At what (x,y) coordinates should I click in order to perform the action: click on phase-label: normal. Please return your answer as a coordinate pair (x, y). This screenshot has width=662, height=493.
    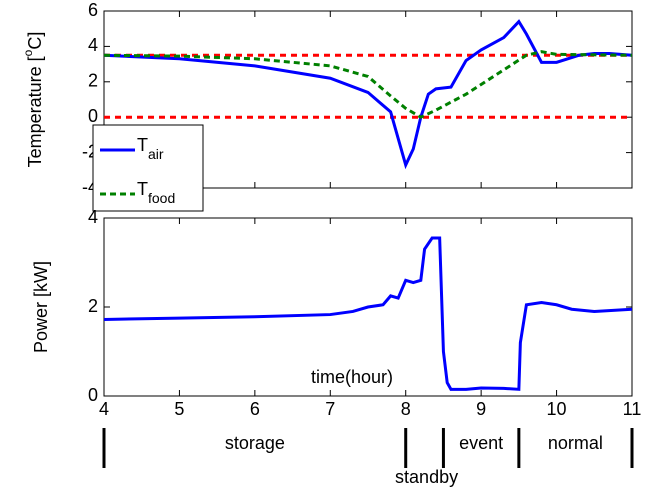
    Looking at the image, I should click on (575, 443).